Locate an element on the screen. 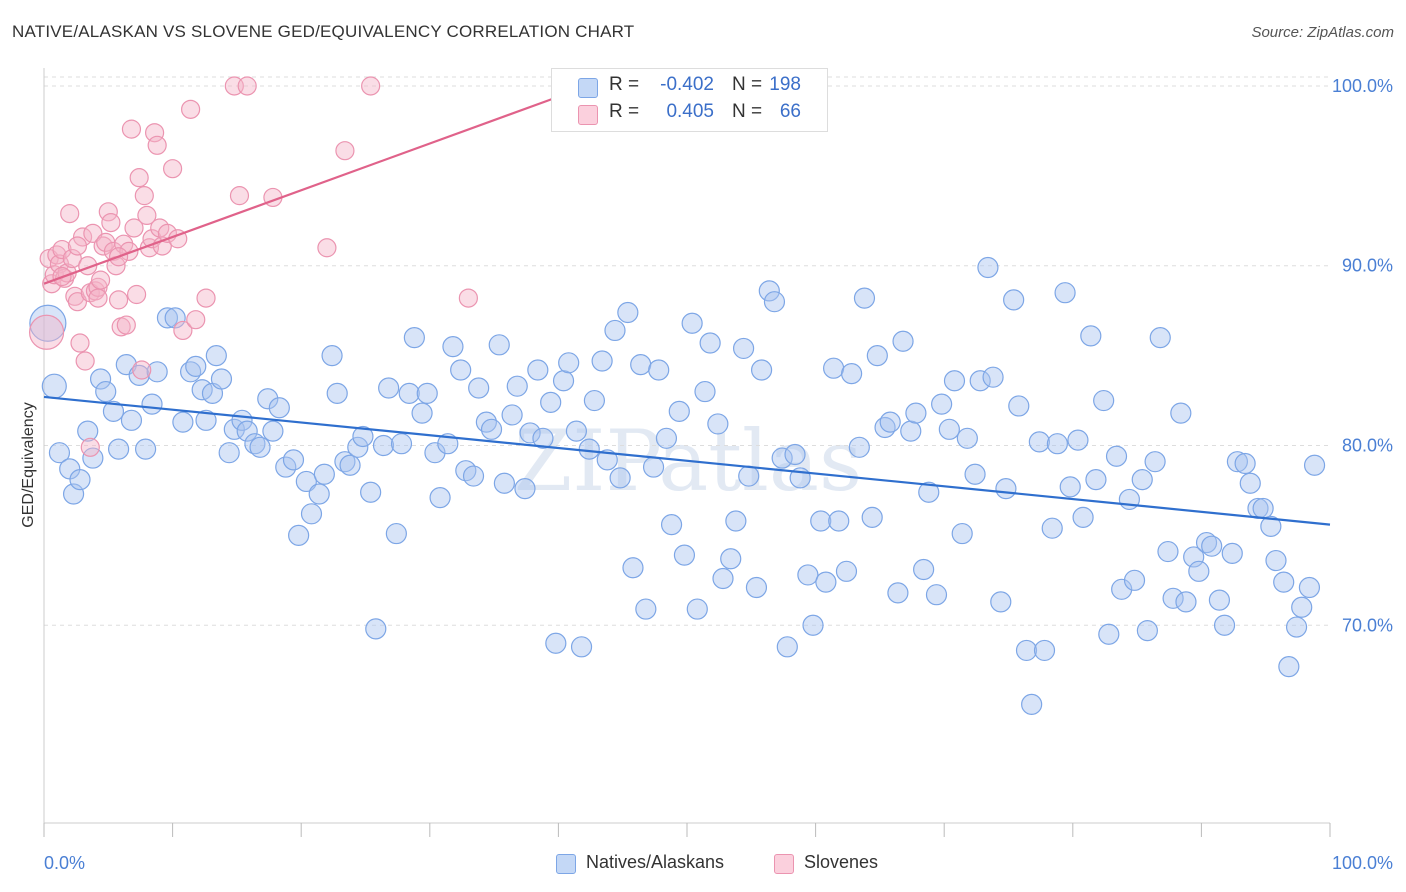 The image size is (1406, 892). source-credit: Source: ZipAtlas.com is located at coordinates (1322, 32).